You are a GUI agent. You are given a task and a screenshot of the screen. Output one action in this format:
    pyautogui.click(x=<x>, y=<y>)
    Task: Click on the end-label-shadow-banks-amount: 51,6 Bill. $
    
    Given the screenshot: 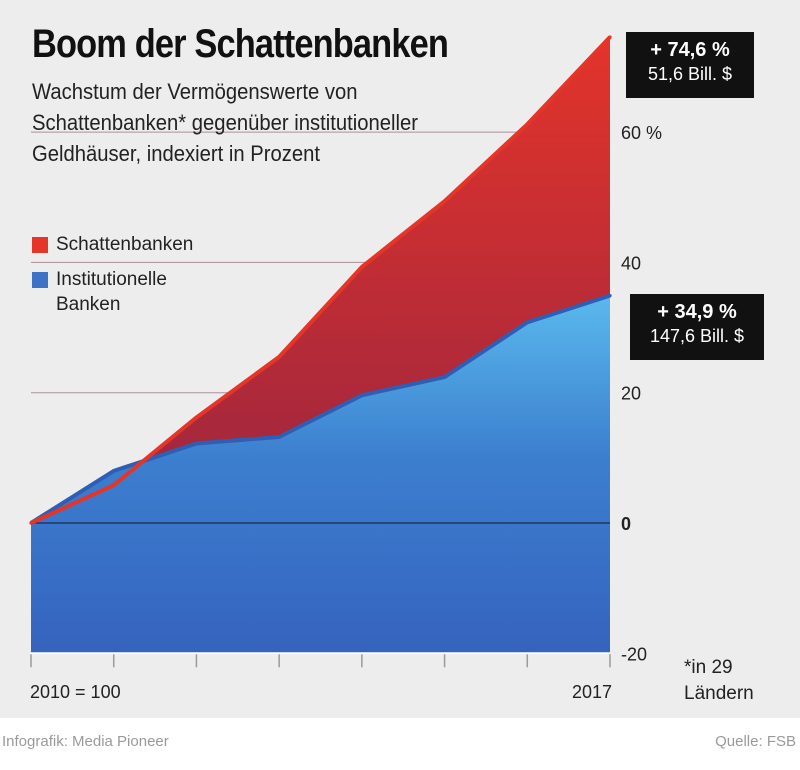 What is the action you would take?
    pyautogui.click(x=690, y=74)
    